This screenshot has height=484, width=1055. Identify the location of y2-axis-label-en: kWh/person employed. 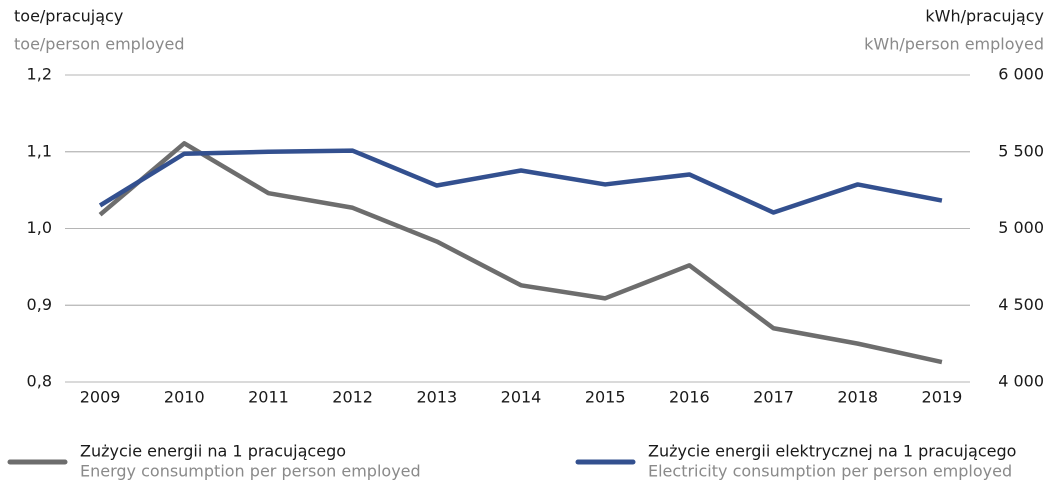
(954, 44).